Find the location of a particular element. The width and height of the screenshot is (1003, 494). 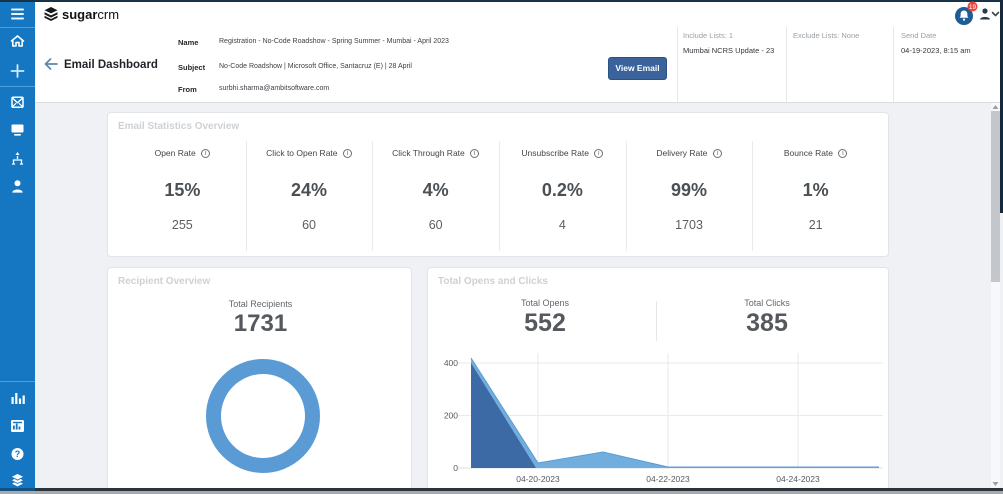

svg-text: 0 is located at coordinates (455, 468).